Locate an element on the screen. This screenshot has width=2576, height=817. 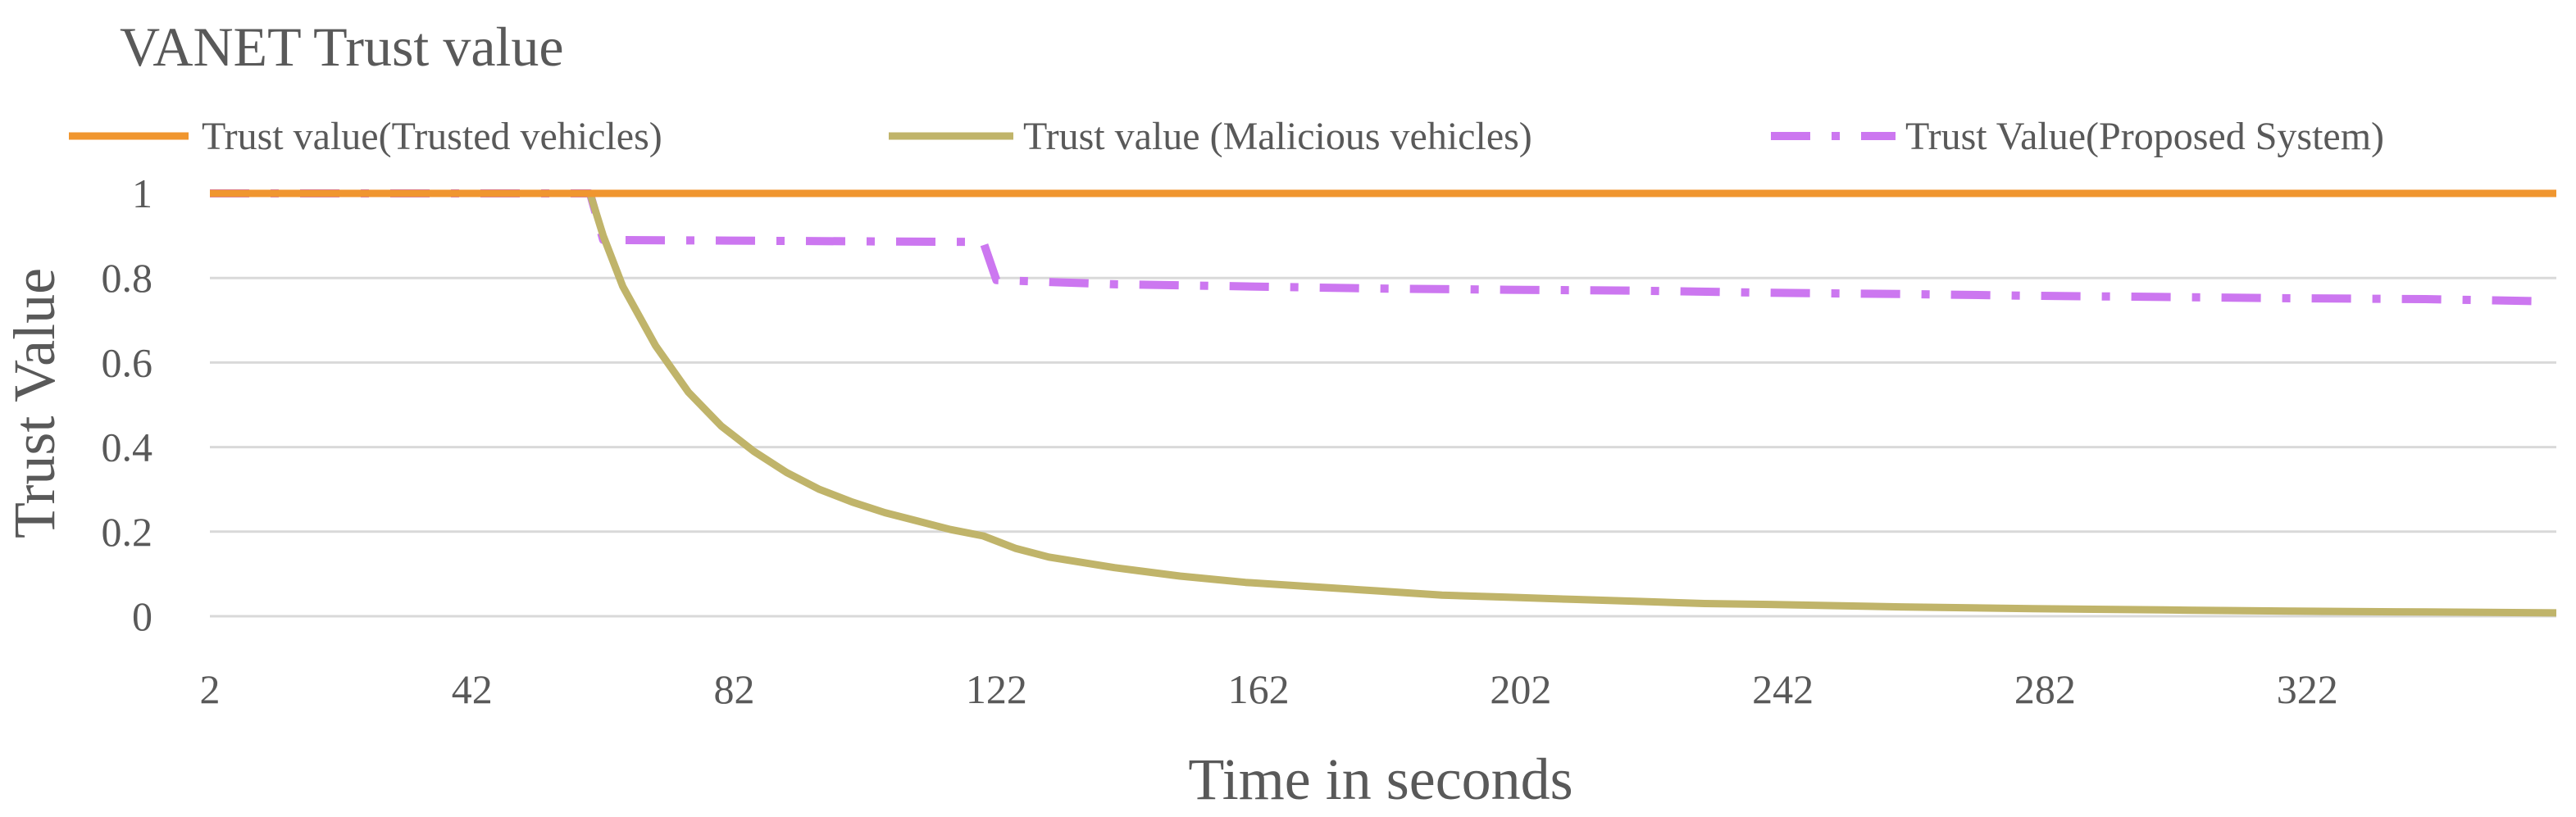
y-axis-ticks: 0 0.2 0.4 0.6 0.8 1 is located at coordinates (127, 404).